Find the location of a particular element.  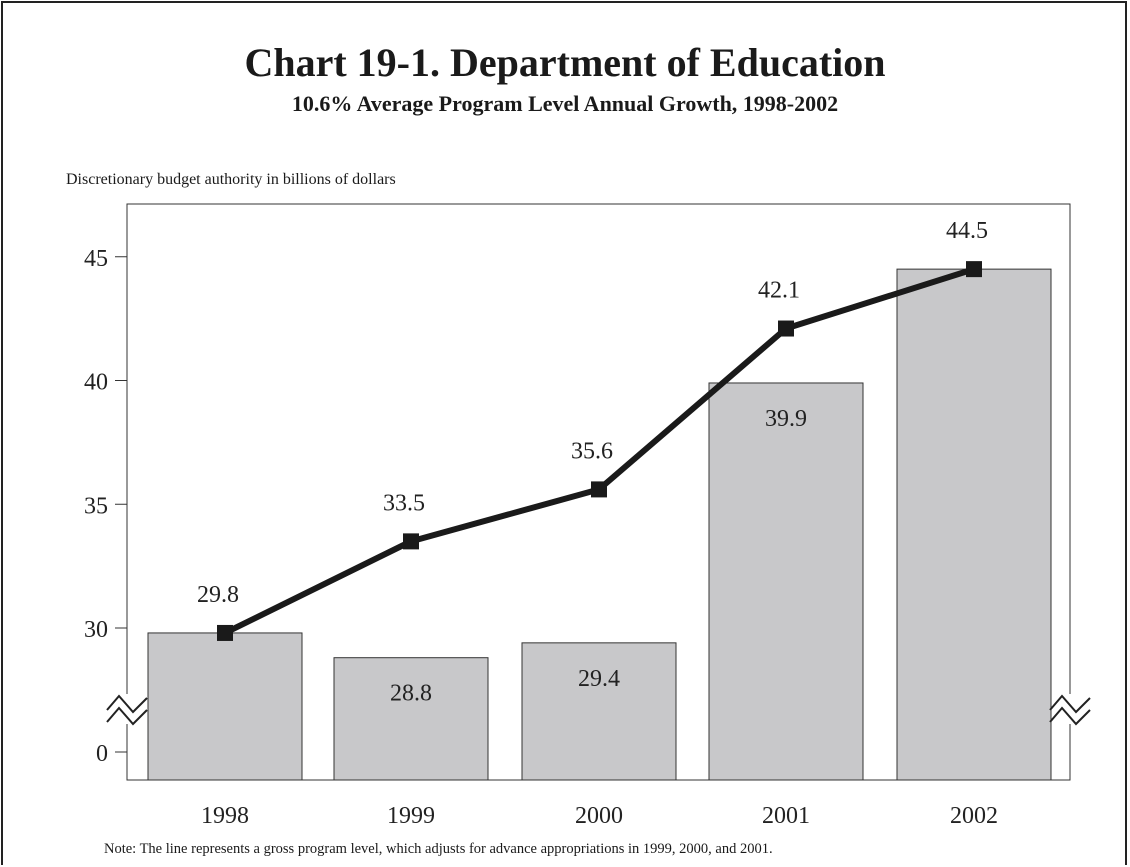

line-value-label: 35.6 is located at coordinates (592, 451).